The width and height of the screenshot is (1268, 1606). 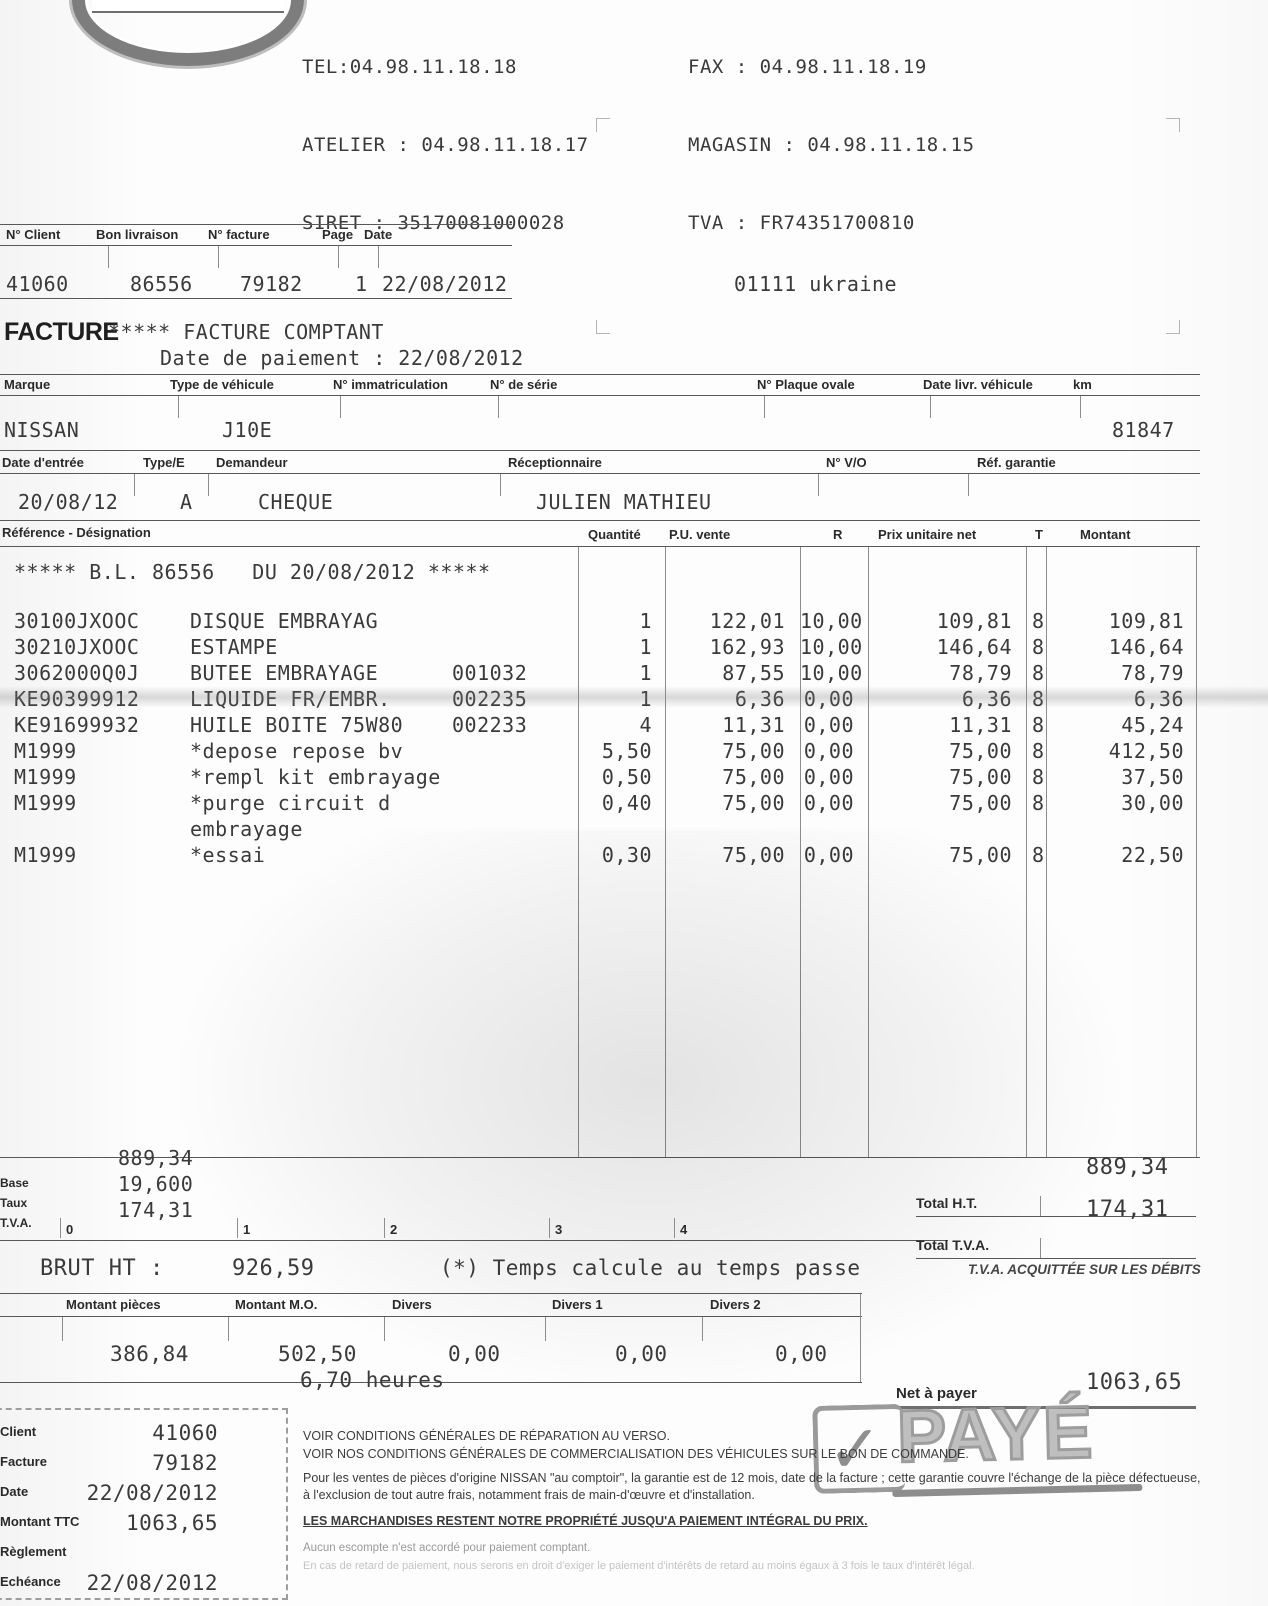 What do you see at coordinates (284, 621) in the screenshot?
I see `item-cell-designation: DISQUE EMBRAYAG` at bounding box center [284, 621].